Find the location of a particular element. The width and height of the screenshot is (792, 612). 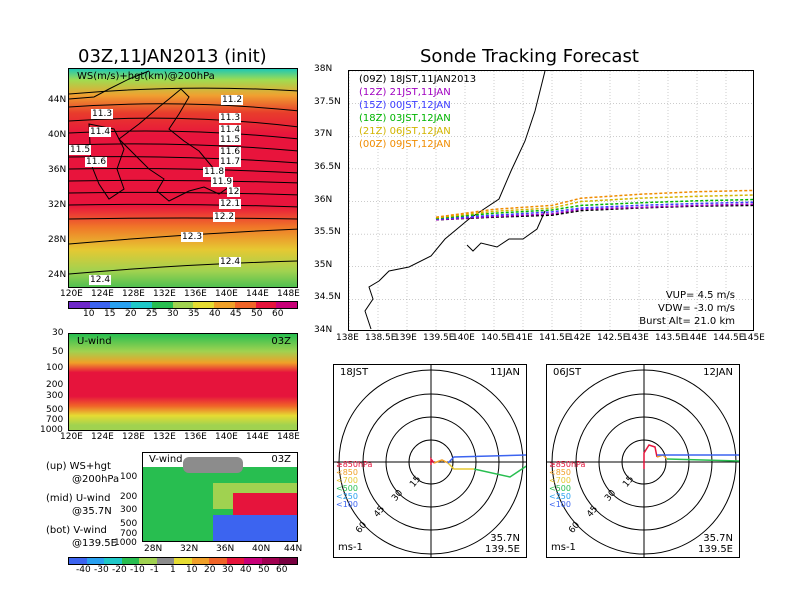

u-ytick: 1000 is located at coordinates (51, 430).